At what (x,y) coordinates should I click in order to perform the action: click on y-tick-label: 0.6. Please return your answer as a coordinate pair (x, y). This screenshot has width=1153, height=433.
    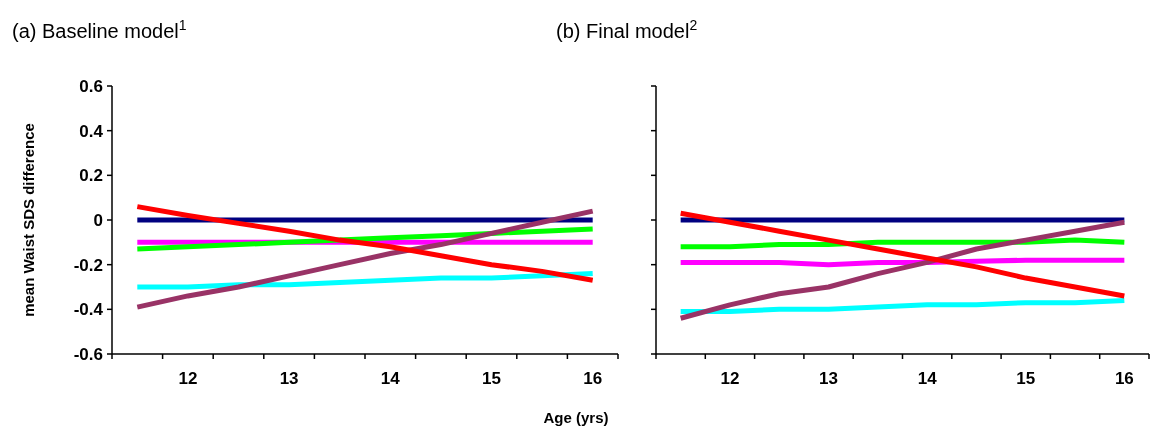
    Looking at the image, I should click on (91, 86).